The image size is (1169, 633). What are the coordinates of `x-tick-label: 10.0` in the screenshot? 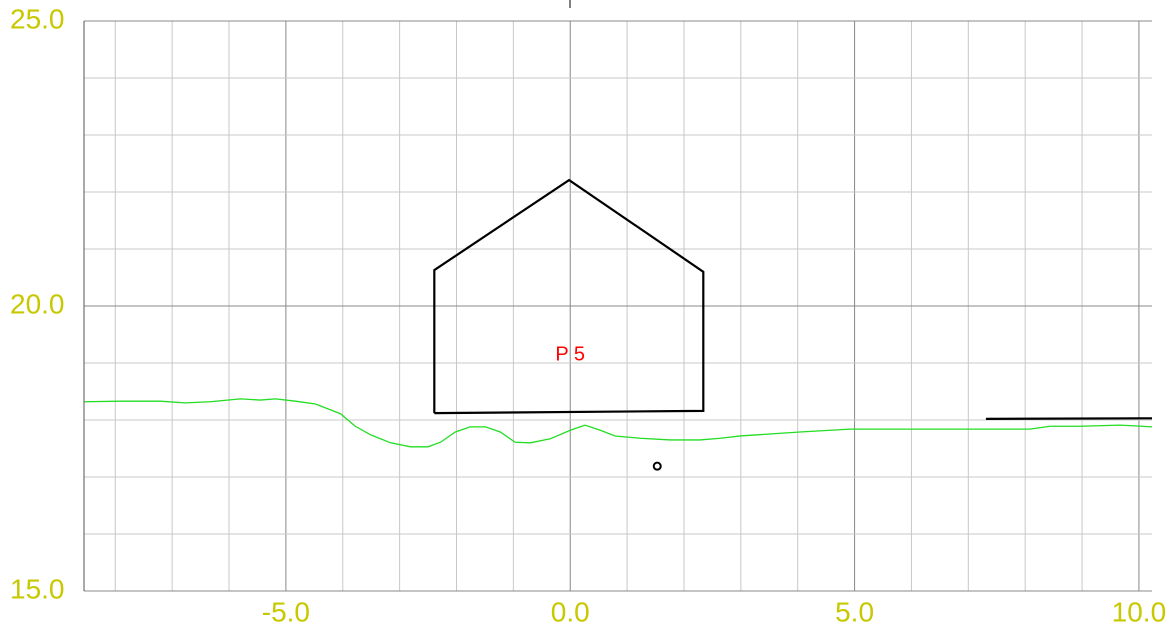 It's located at (1139, 611).